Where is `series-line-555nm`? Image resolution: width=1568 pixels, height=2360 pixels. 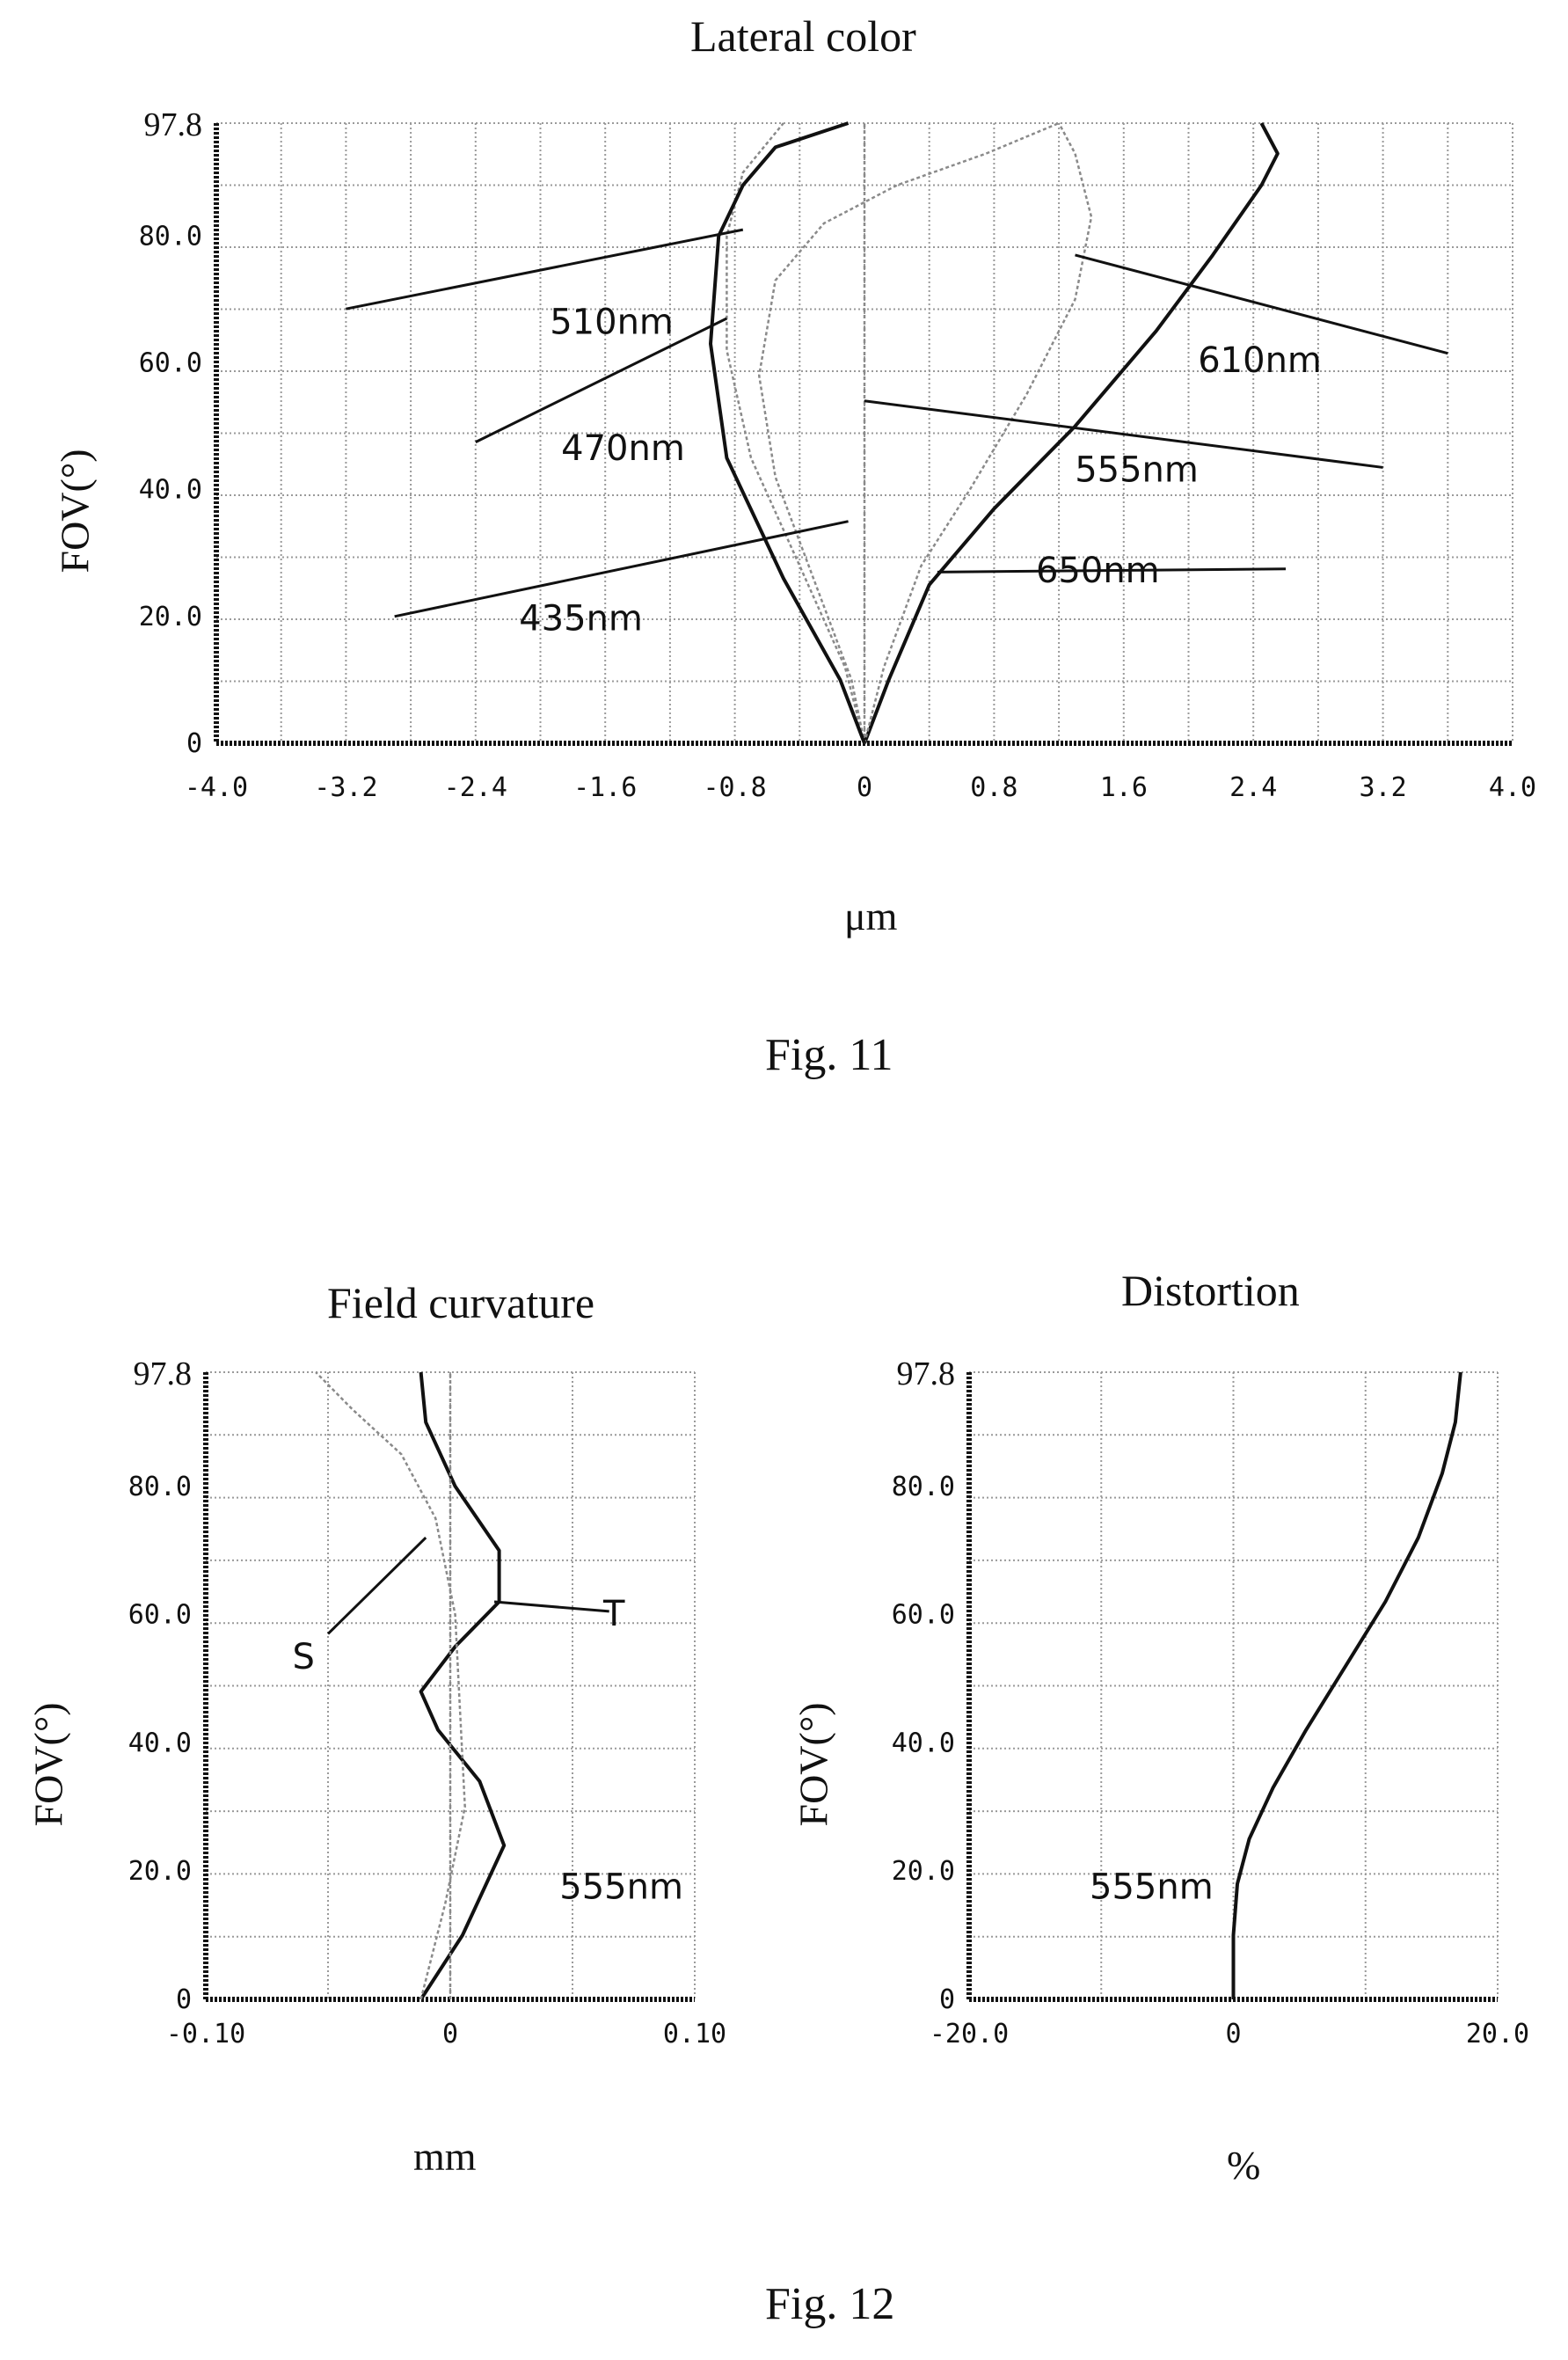
series-line-555nm is located at coordinates (1346, 1685).